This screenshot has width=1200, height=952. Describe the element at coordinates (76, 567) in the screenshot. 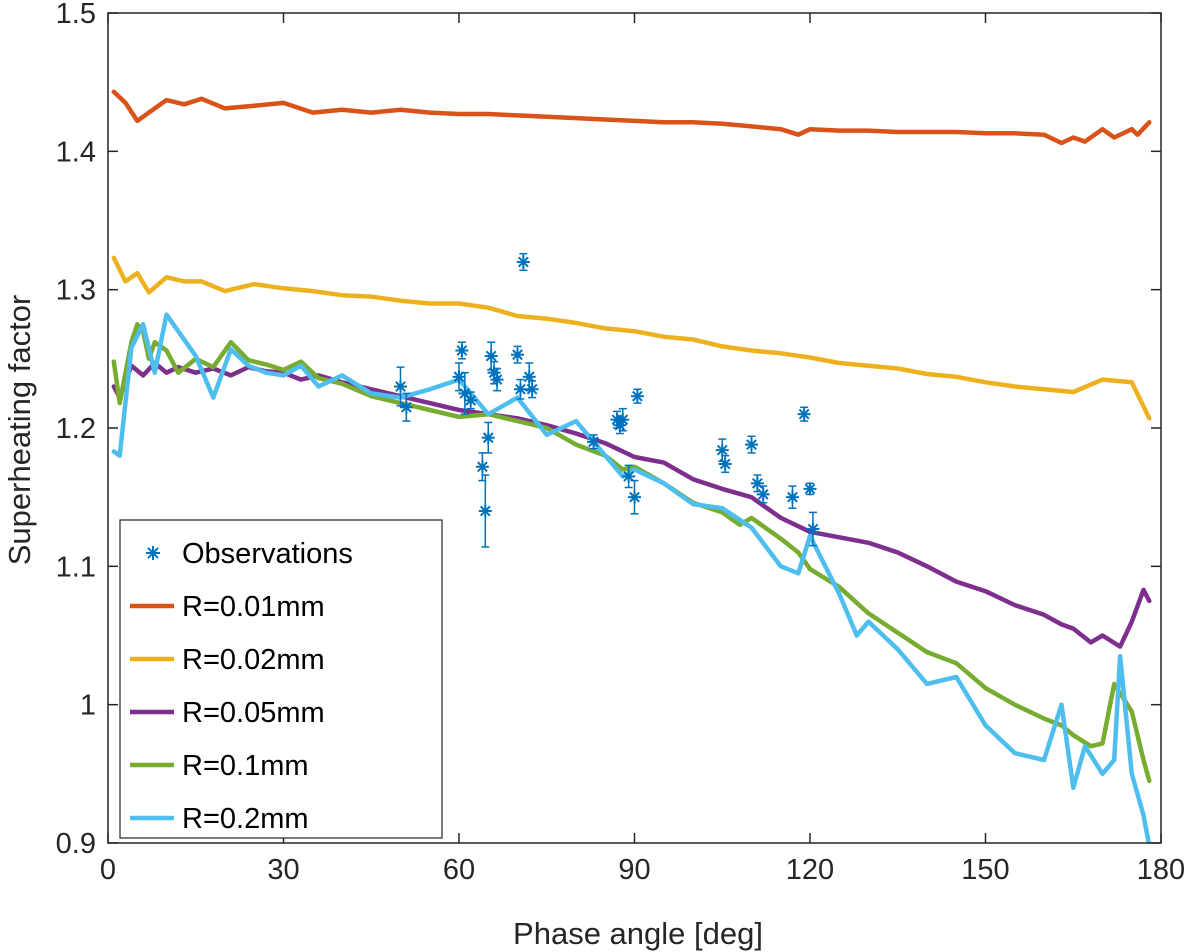

I see `y-tick-label: 1.1` at that location.